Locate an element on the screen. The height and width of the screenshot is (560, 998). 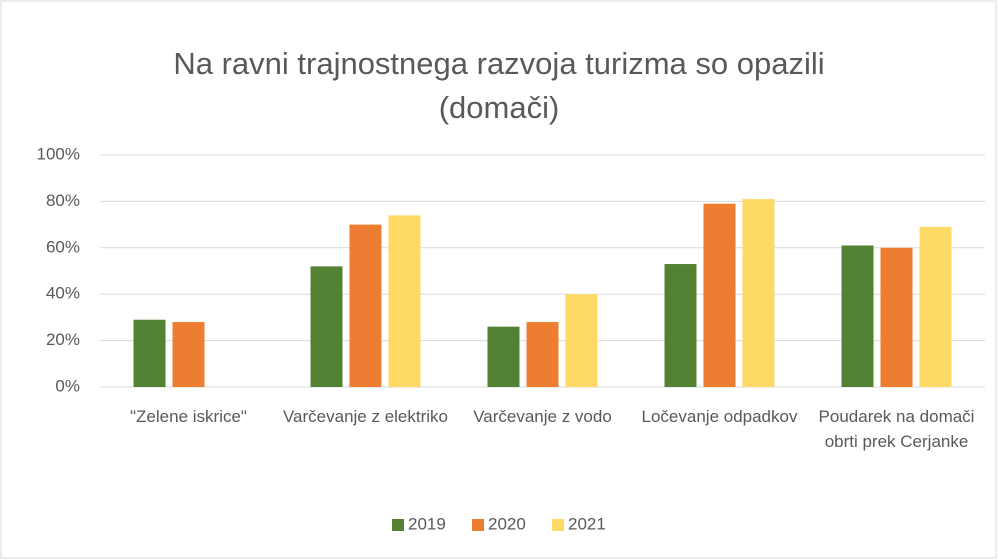
x-tick-label: Ločevanje odpadkov is located at coordinates (719, 416).